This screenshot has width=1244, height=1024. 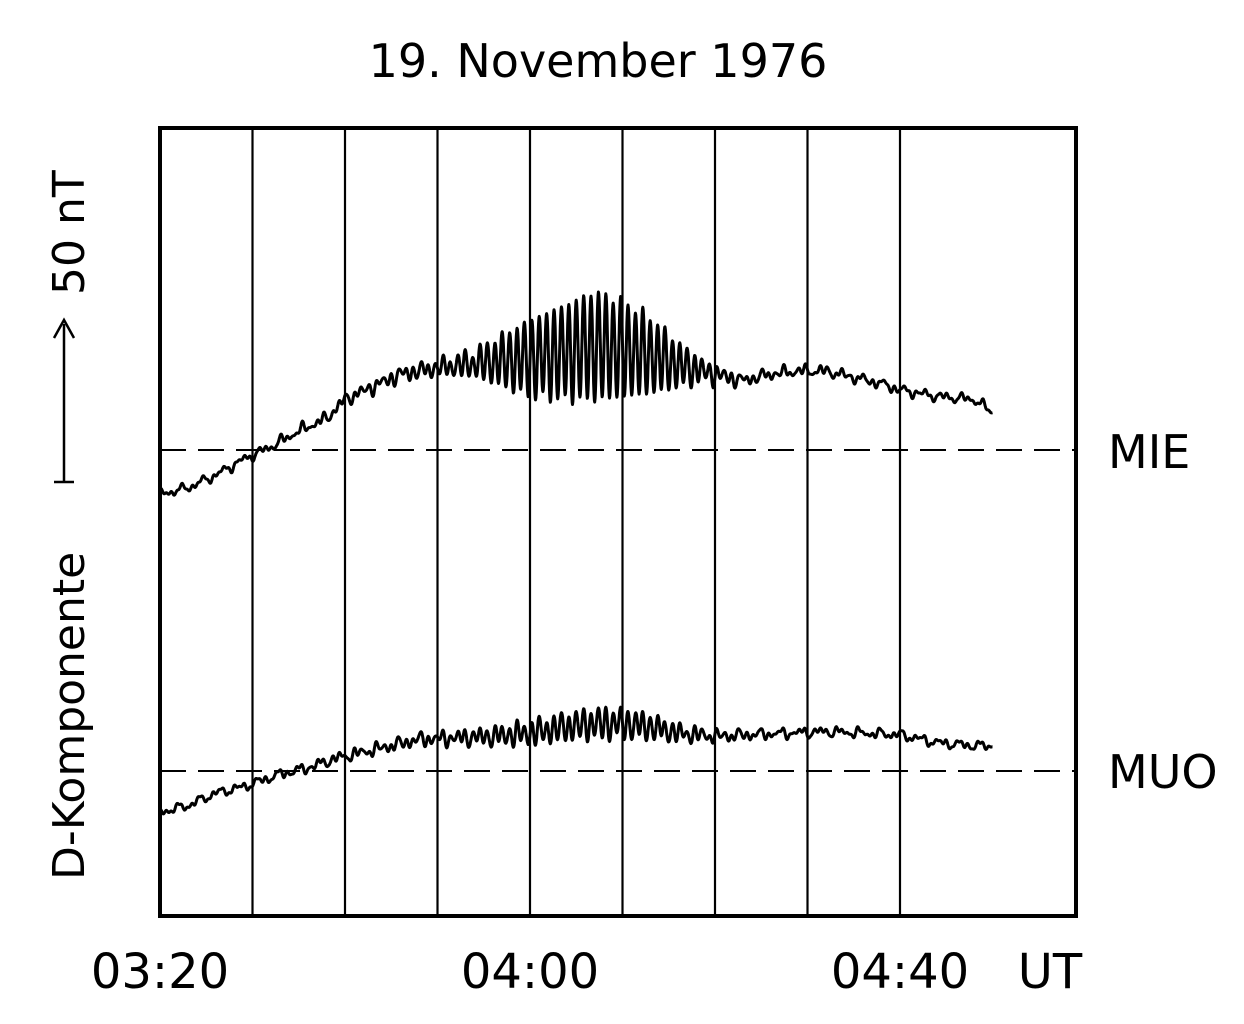 I want to click on y-axis-label: D-Komponente, so click(x=69, y=716).